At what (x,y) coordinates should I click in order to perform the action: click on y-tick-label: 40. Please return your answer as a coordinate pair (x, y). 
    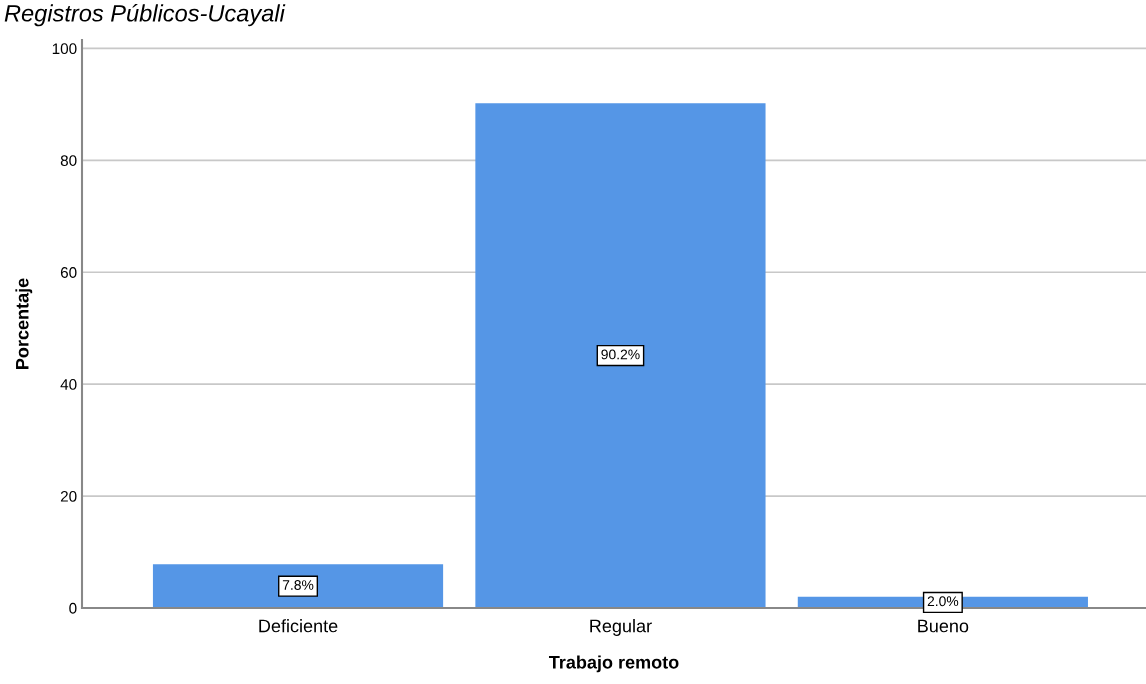
    Looking at the image, I should click on (68, 384).